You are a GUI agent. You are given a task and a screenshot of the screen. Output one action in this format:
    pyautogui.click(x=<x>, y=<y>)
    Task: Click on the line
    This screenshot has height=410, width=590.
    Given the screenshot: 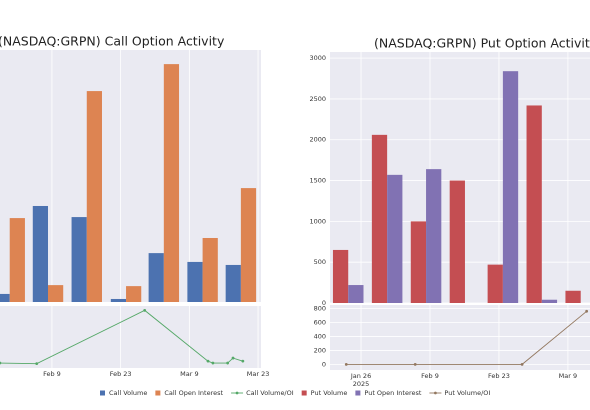 What is the action you would take?
    pyautogui.click(x=466, y=337)
    